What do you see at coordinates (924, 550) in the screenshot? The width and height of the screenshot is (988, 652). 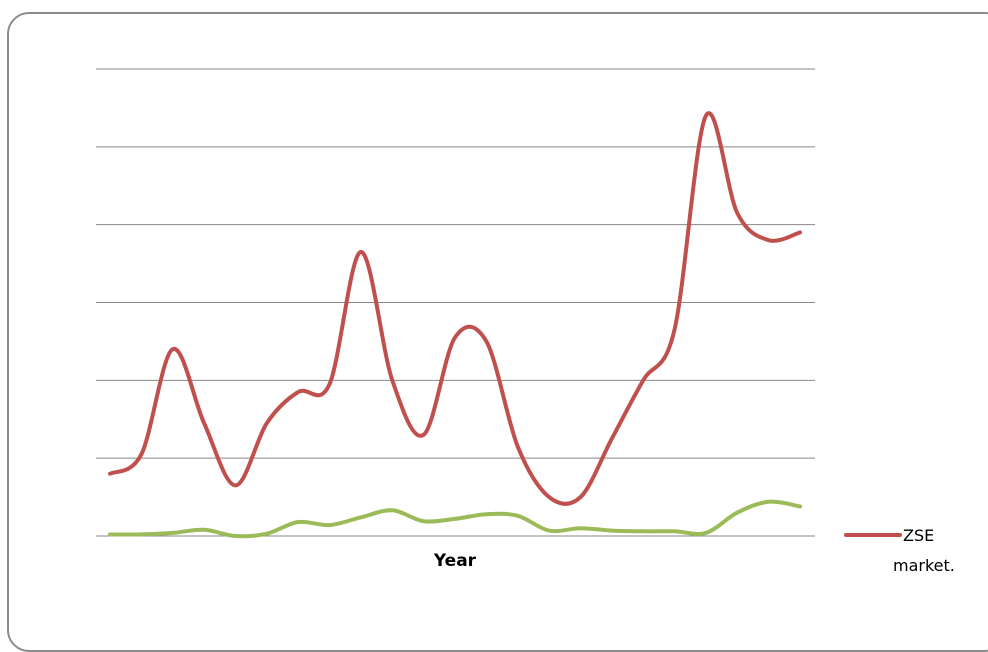 I see `legend-label: ZSE market.` at bounding box center [924, 550].